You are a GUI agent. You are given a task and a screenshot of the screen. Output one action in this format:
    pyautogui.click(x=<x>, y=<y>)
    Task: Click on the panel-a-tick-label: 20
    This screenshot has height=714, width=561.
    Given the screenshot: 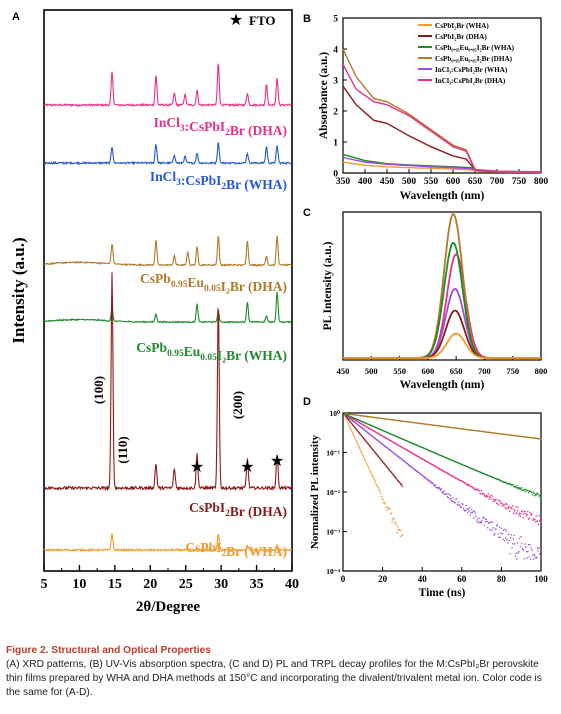 What is the action you would take?
    pyautogui.click(x=150, y=584)
    